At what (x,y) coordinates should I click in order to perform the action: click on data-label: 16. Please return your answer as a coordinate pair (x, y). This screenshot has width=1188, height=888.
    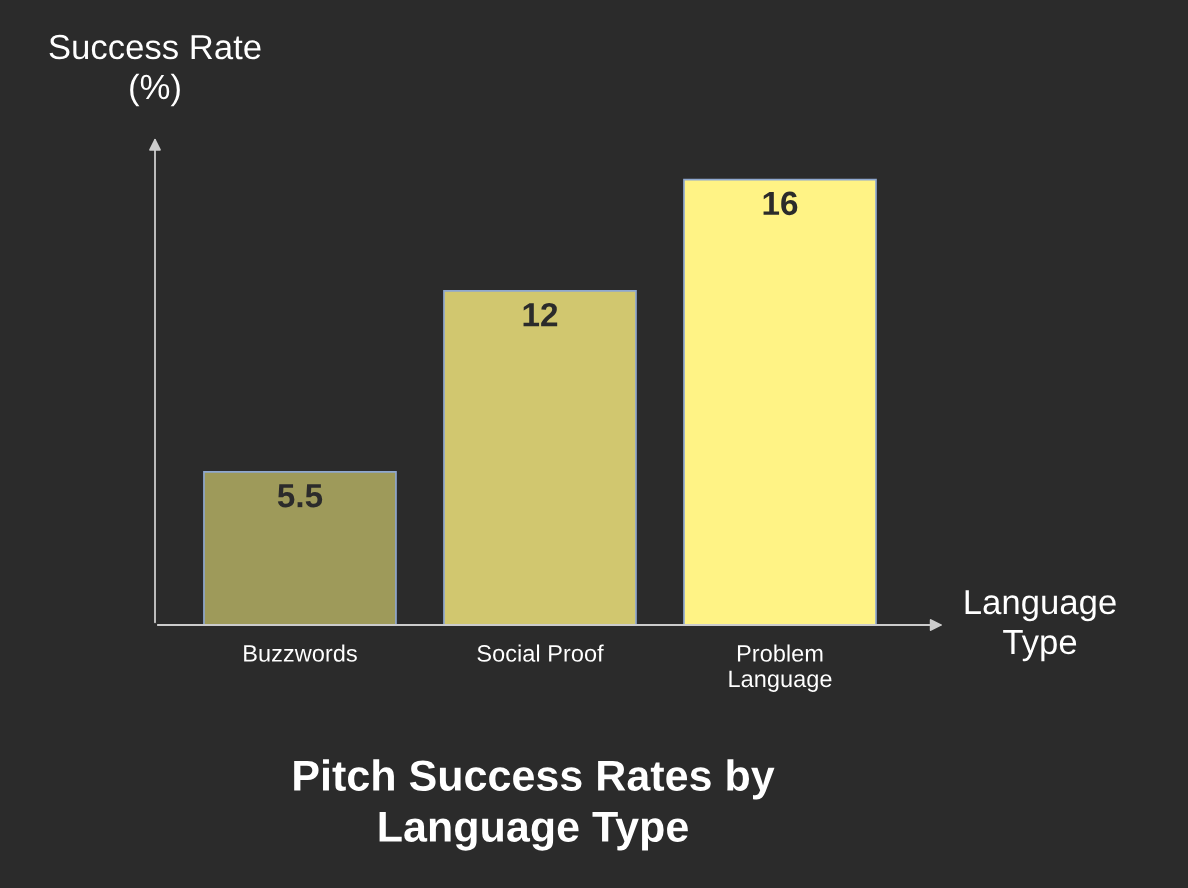
    Looking at the image, I should click on (780, 203).